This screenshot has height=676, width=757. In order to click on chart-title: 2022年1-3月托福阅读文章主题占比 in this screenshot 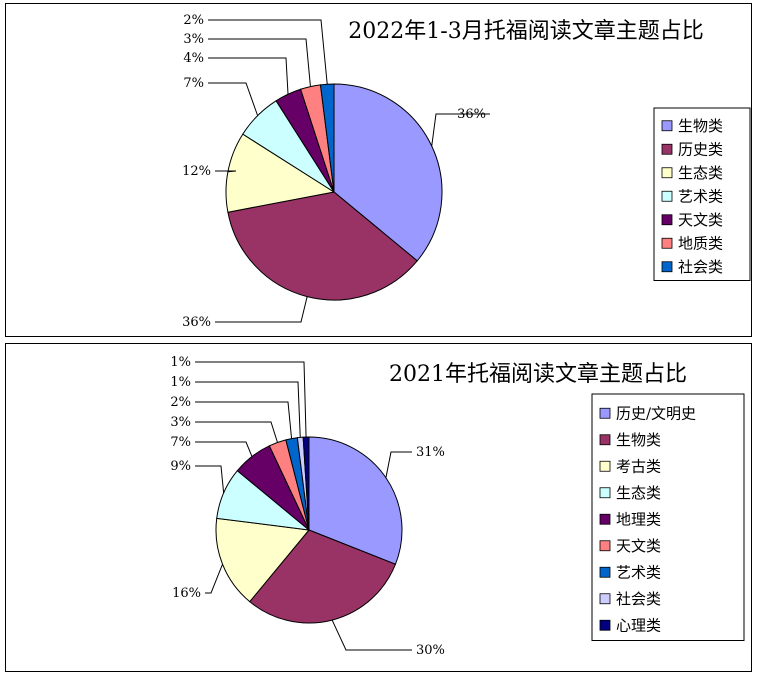, I will do `click(525, 31)`.